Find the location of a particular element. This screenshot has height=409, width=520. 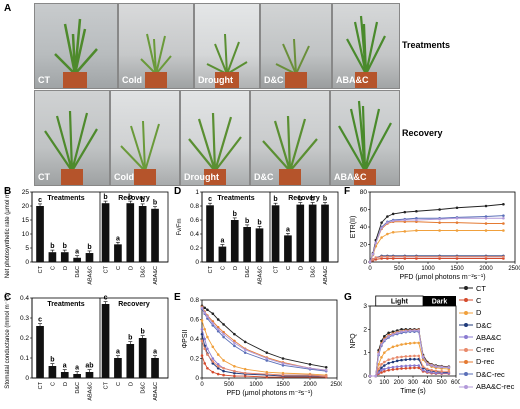

legend-label: ABA&C is located at coordinates (489, 337).